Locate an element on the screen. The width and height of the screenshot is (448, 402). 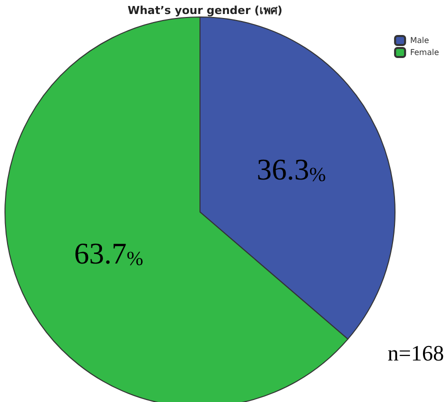
chart-title: What’s your gender (เพศ) is located at coordinates (205, 10).